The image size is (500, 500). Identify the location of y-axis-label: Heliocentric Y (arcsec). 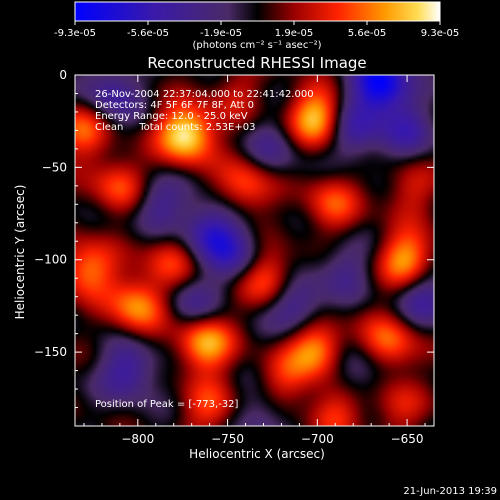
(20, 252).